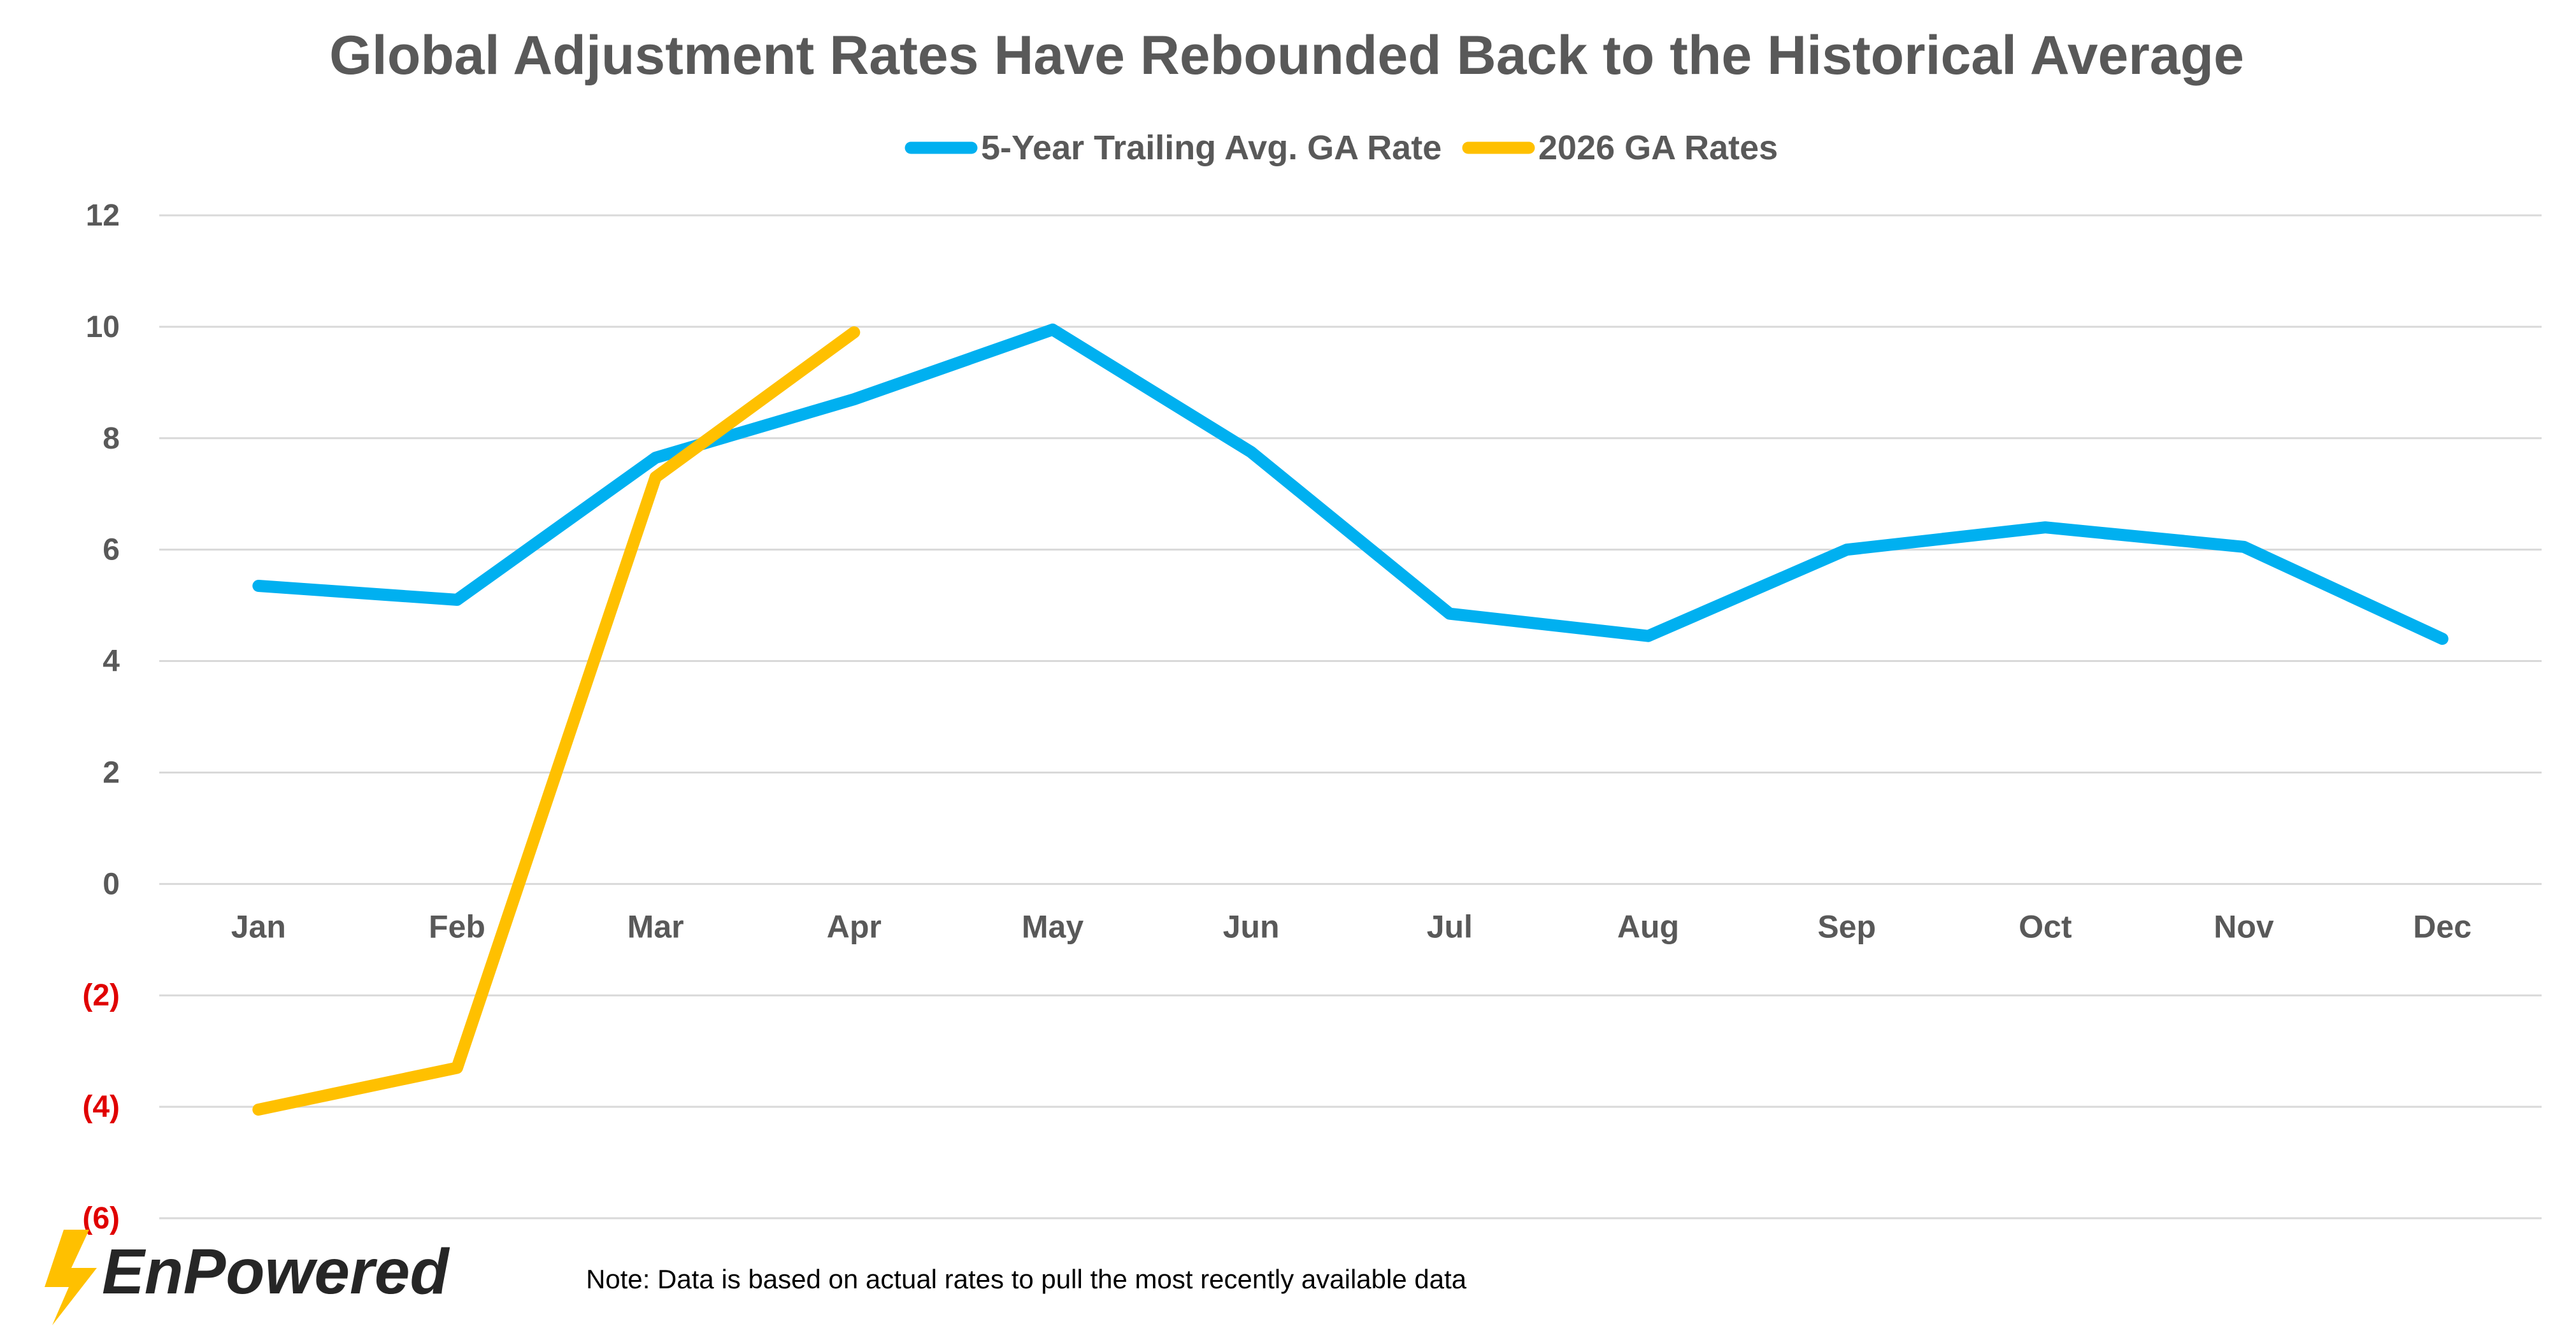 The image size is (2576, 1331). I want to click on logo-text: EnPowered, so click(276, 1271).